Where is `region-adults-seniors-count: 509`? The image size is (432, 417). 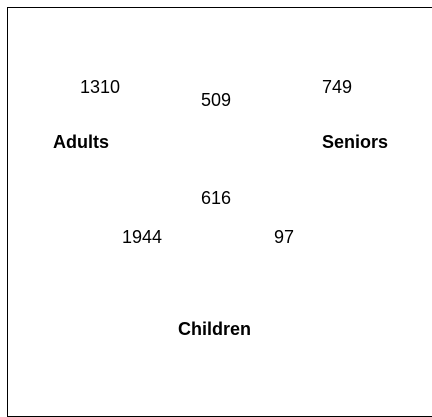 region-adults-seniors-count: 509 is located at coordinates (216, 100).